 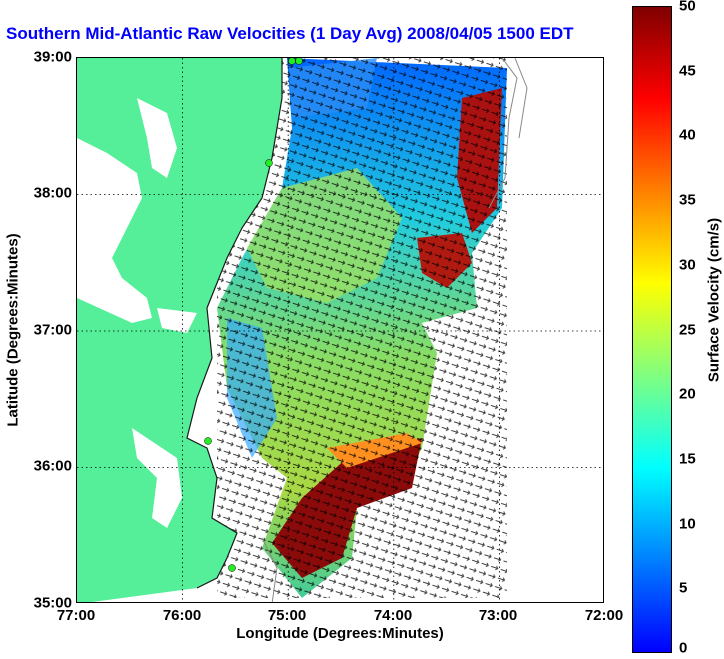 I want to click on colorbar-tick: 30, so click(x=687, y=265).